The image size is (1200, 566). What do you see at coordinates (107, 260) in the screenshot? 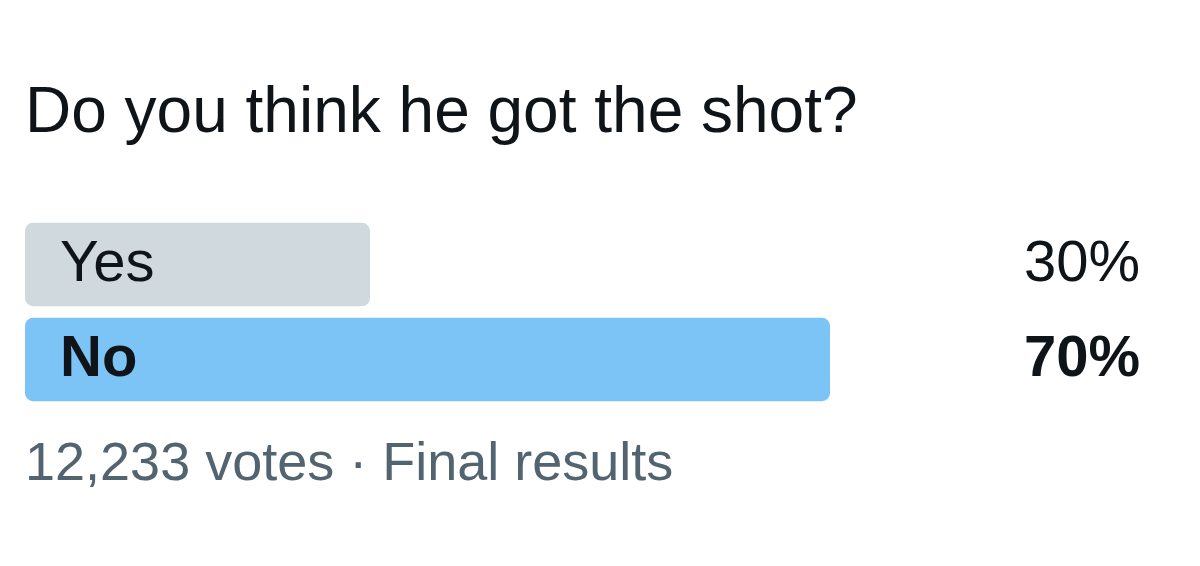
I see `y-tick-label: Yes` at bounding box center [107, 260].